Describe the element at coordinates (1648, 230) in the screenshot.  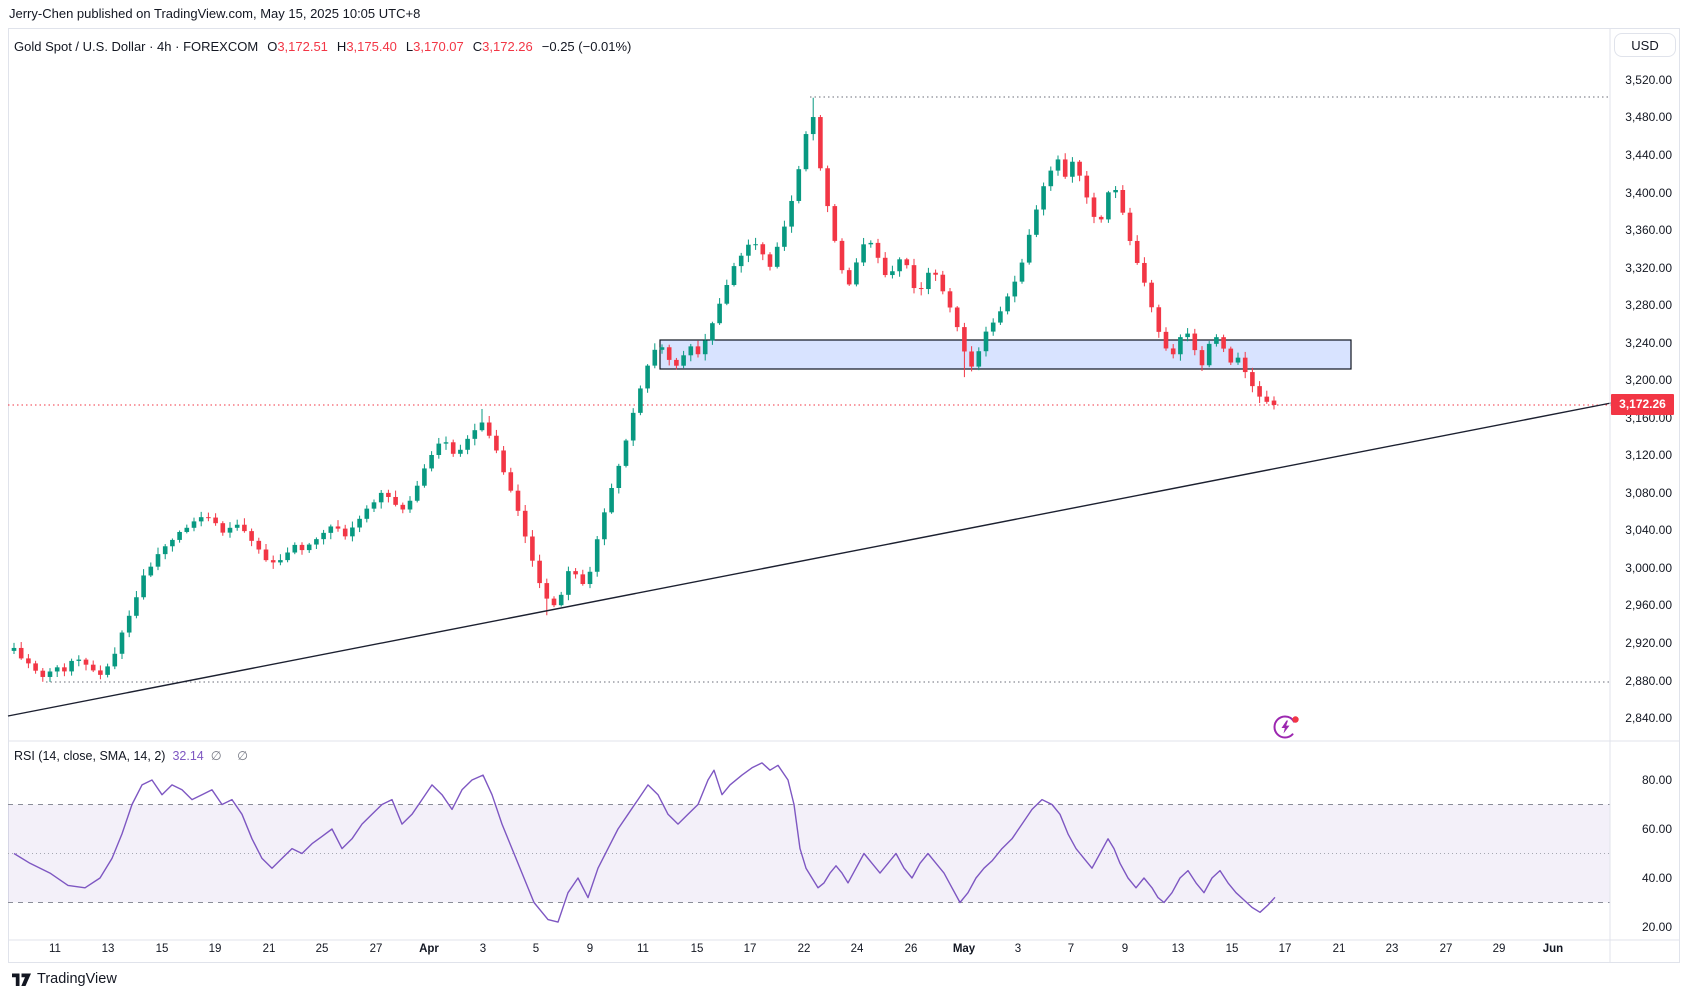
I see `price-axis-label: 3,360.00` at that location.